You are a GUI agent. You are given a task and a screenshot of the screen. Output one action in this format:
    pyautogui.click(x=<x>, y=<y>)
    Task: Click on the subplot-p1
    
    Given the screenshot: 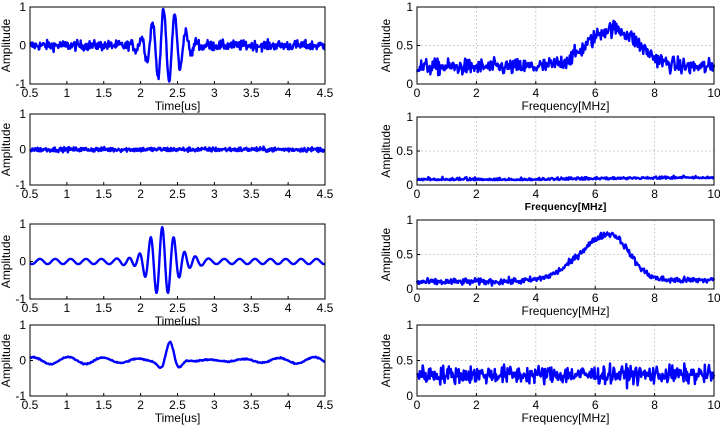 What is the action you would take?
    pyautogui.click(x=177, y=45)
    